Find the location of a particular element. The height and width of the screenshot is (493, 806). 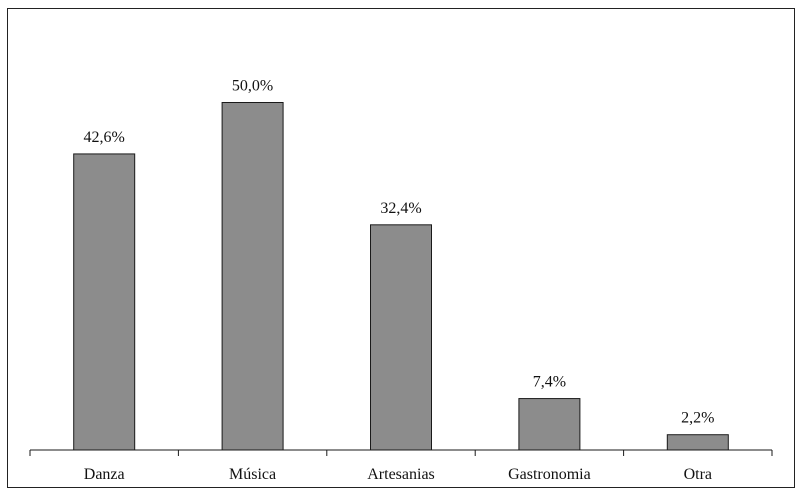

data-label: 32,4% is located at coordinates (400, 208).